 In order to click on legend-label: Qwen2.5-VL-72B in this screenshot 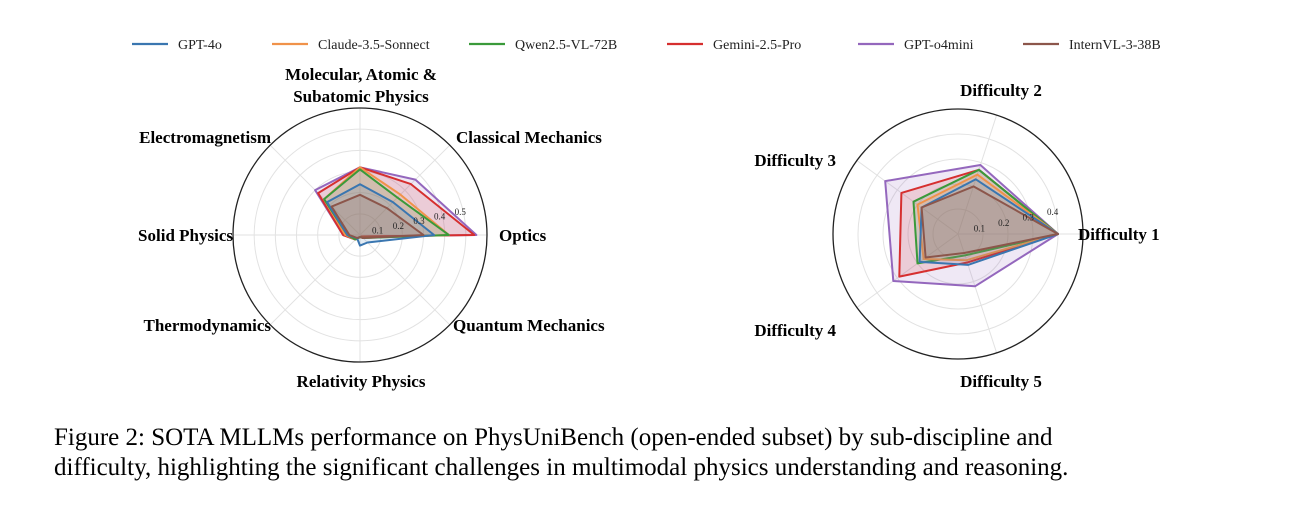, I will do `click(566, 45)`.